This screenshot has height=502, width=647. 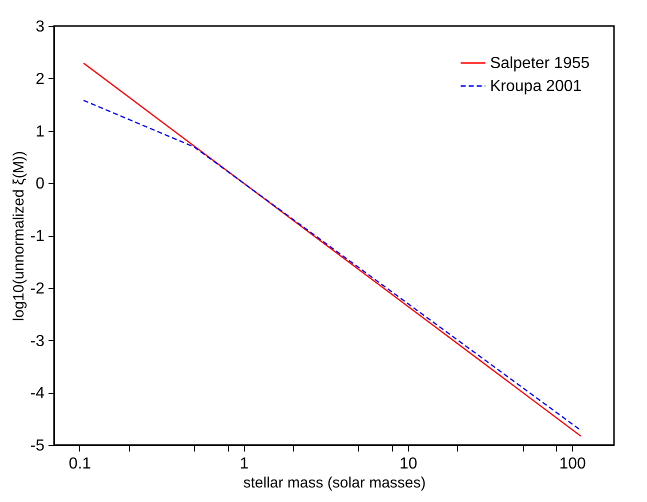 What do you see at coordinates (37, 289) in the screenshot?
I see `y-tick-label: -2` at bounding box center [37, 289].